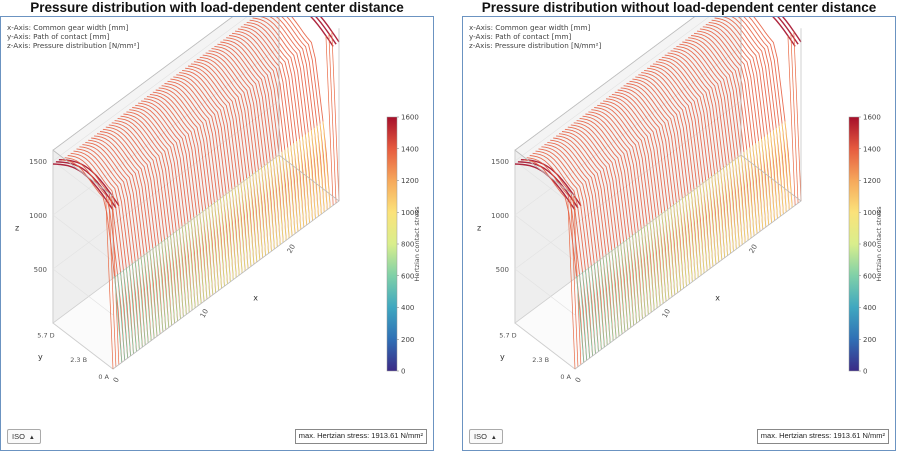  What do you see at coordinates (403, 372) in the screenshot?
I see `colorbar-tick-label: 0` at bounding box center [403, 372].